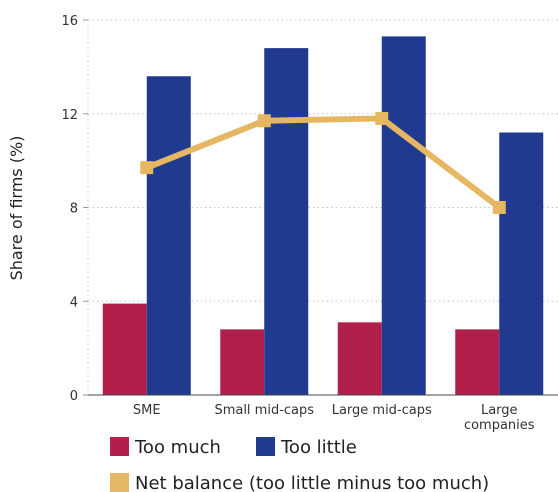  What do you see at coordinates (147, 410) in the screenshot?
I see `x-tick-label: SME` at bounding box center [147, 410].